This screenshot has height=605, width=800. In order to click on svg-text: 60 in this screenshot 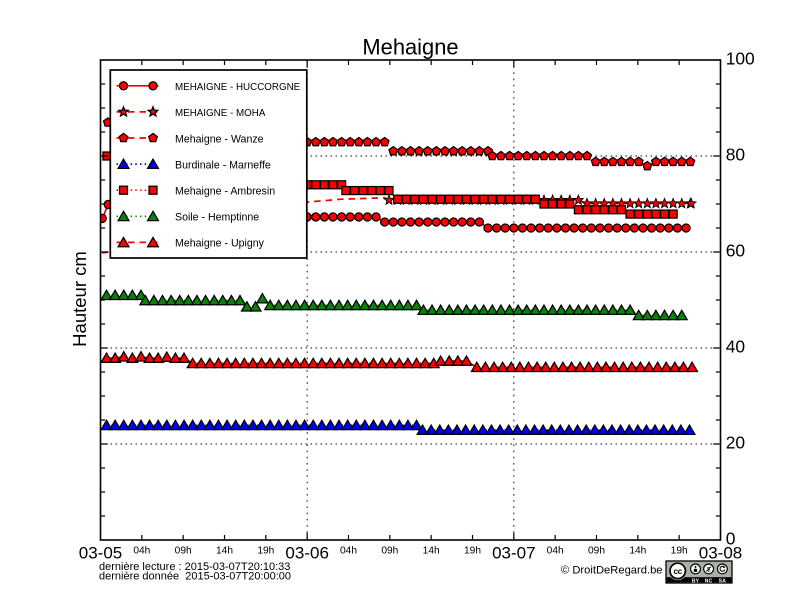, I will do `click(735, 251)`.